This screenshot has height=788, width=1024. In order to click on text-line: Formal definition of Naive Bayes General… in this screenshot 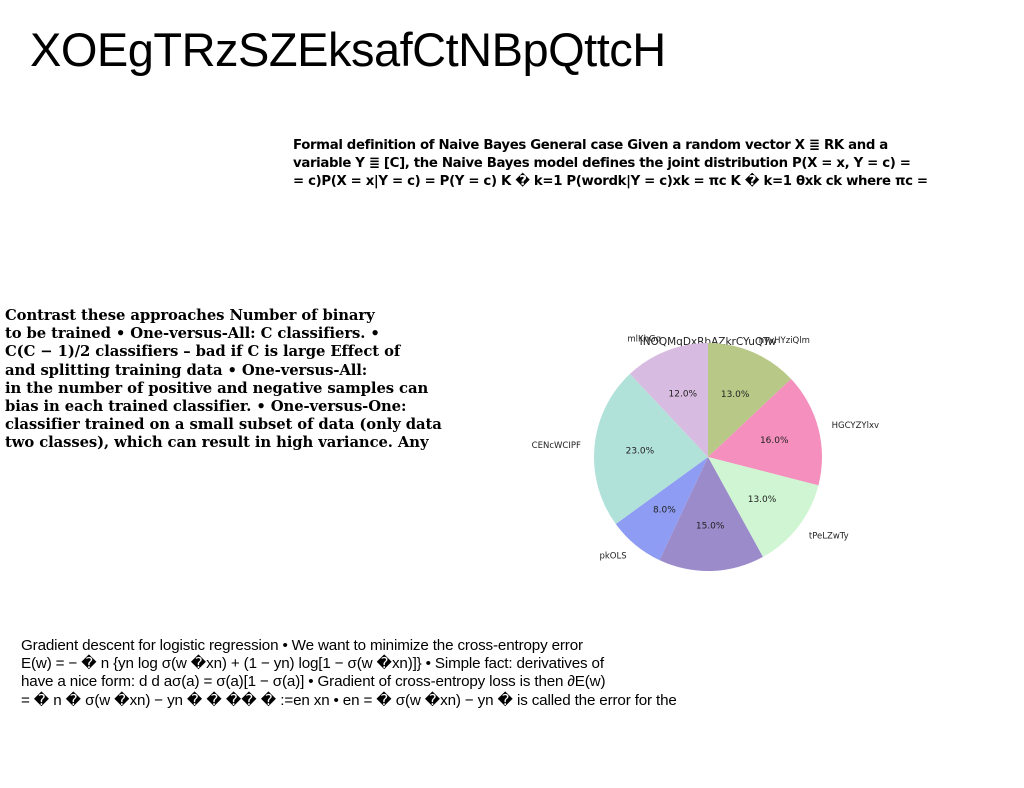, I will do `click(590, 145)`.